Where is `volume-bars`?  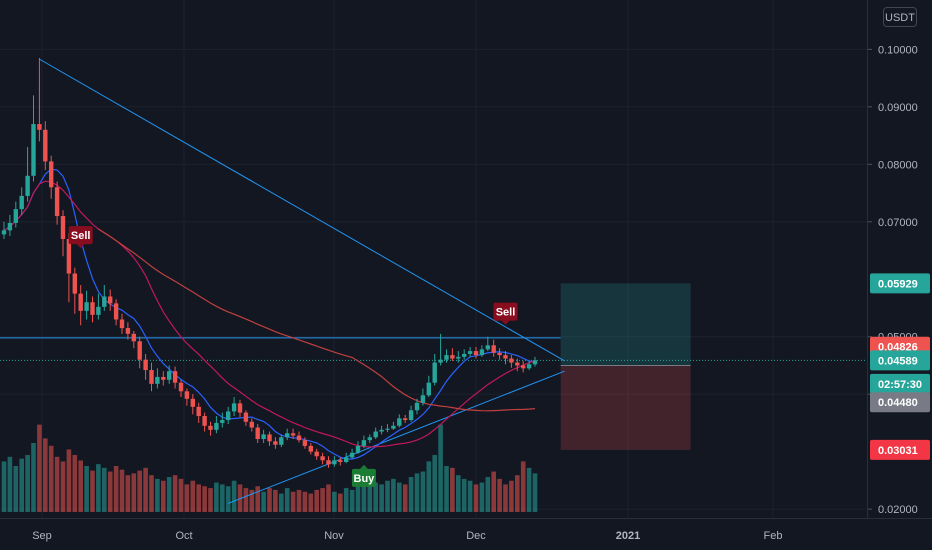
volume-bars is located at coordinates (269, 468).